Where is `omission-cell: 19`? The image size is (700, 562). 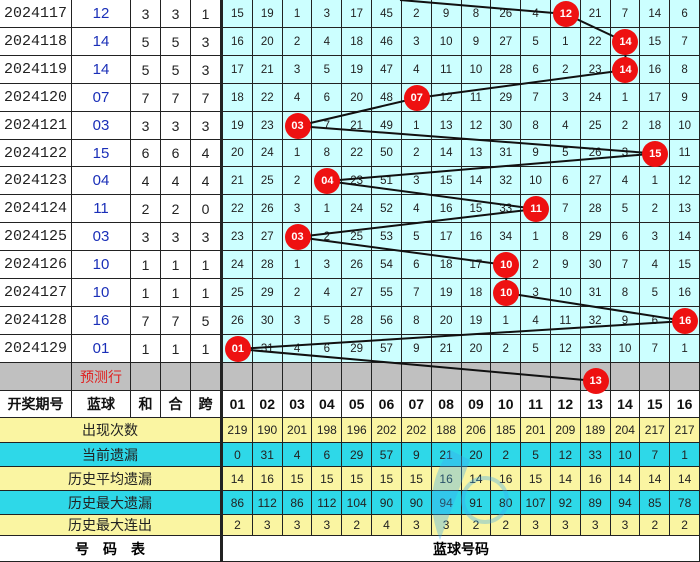 omission-cell: 19 is located at coordinates (238, 126).